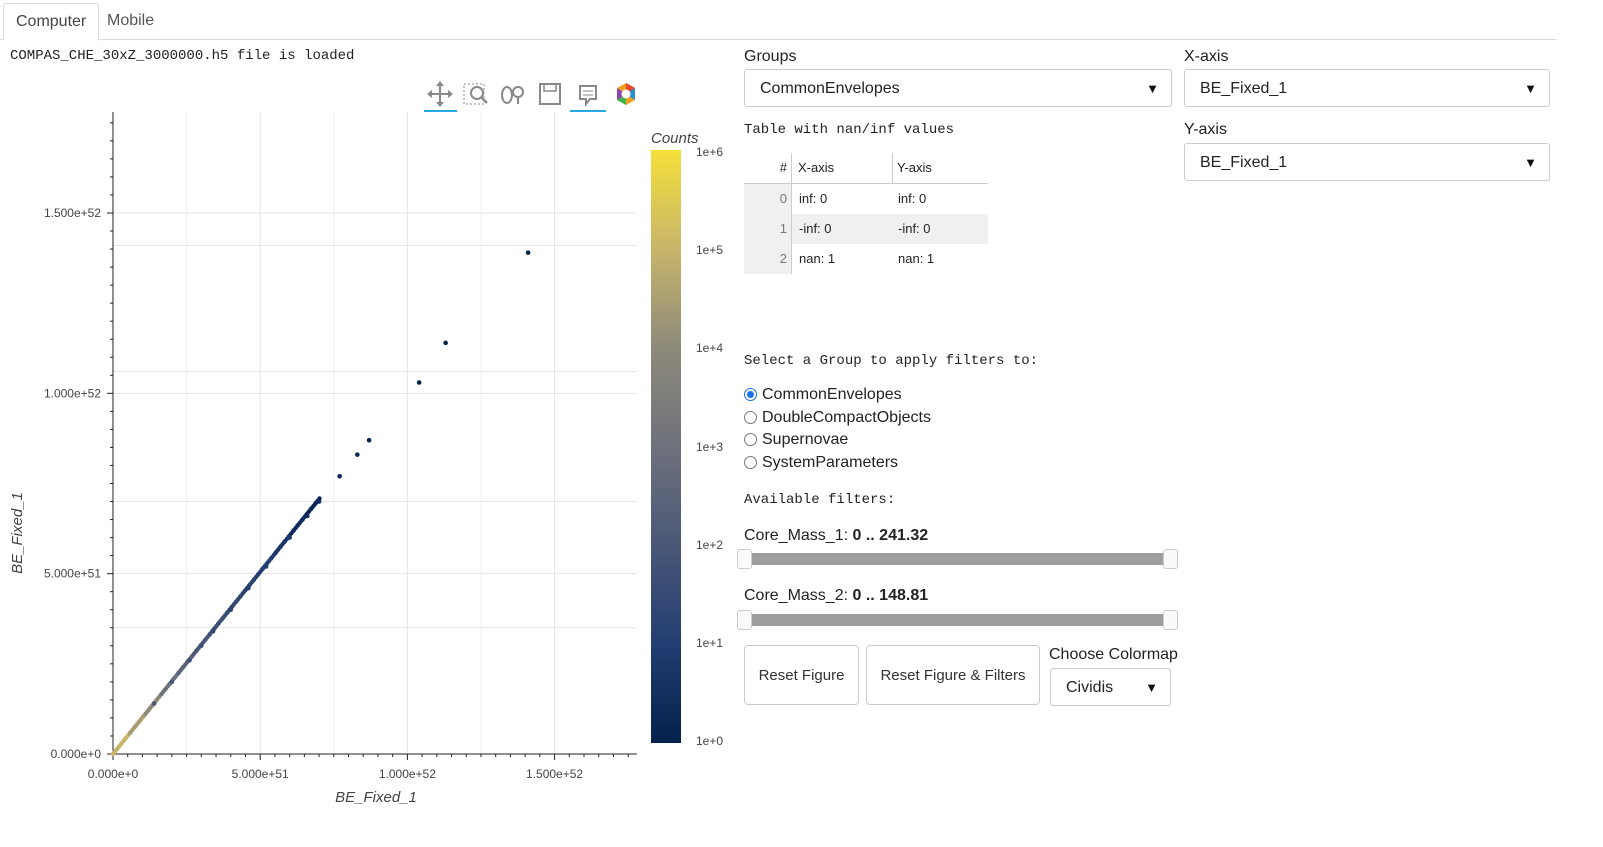  I want to click on row-index: 1, so click(768, 229).